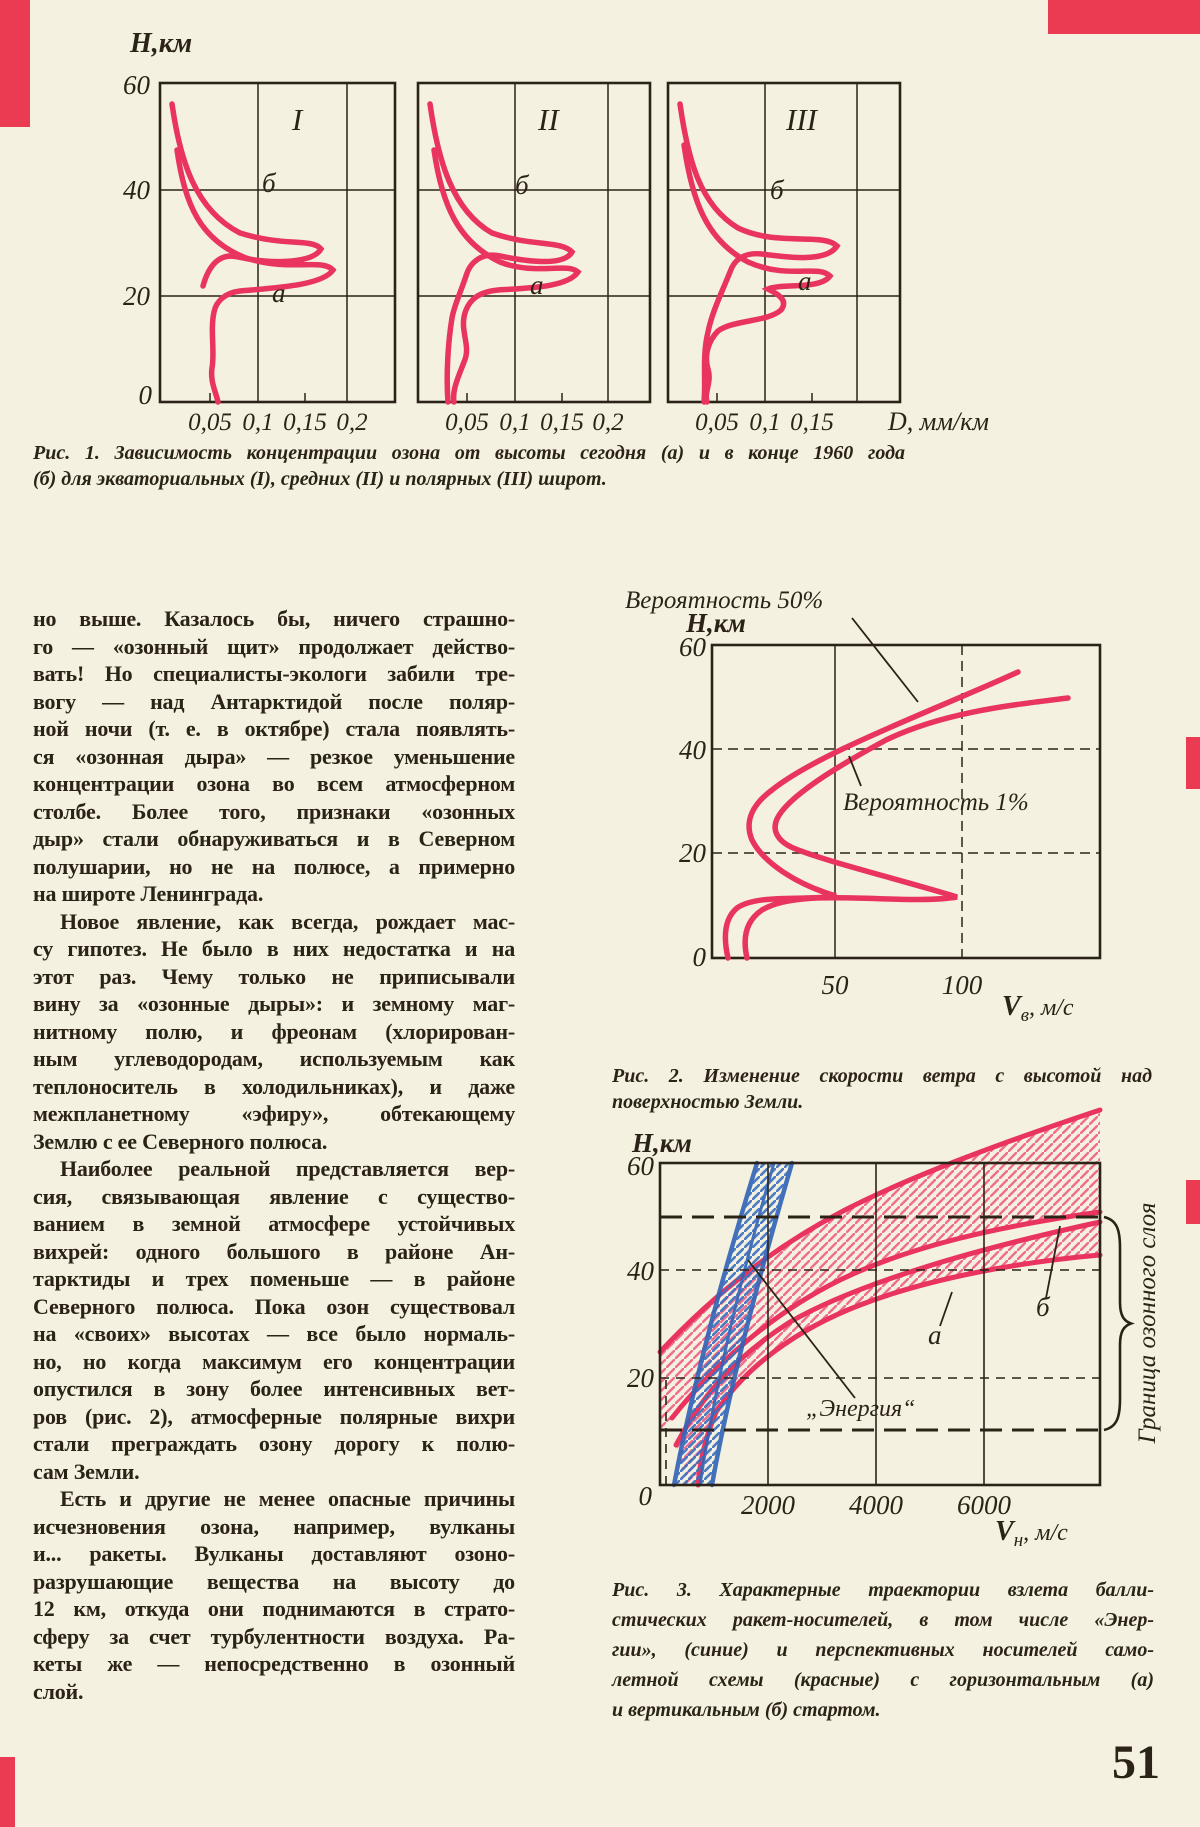 The width and height of the screenshot is (1200, 1827). I want to click on article-line: этот раз. Чему только не приписывали, so click(274, 976).